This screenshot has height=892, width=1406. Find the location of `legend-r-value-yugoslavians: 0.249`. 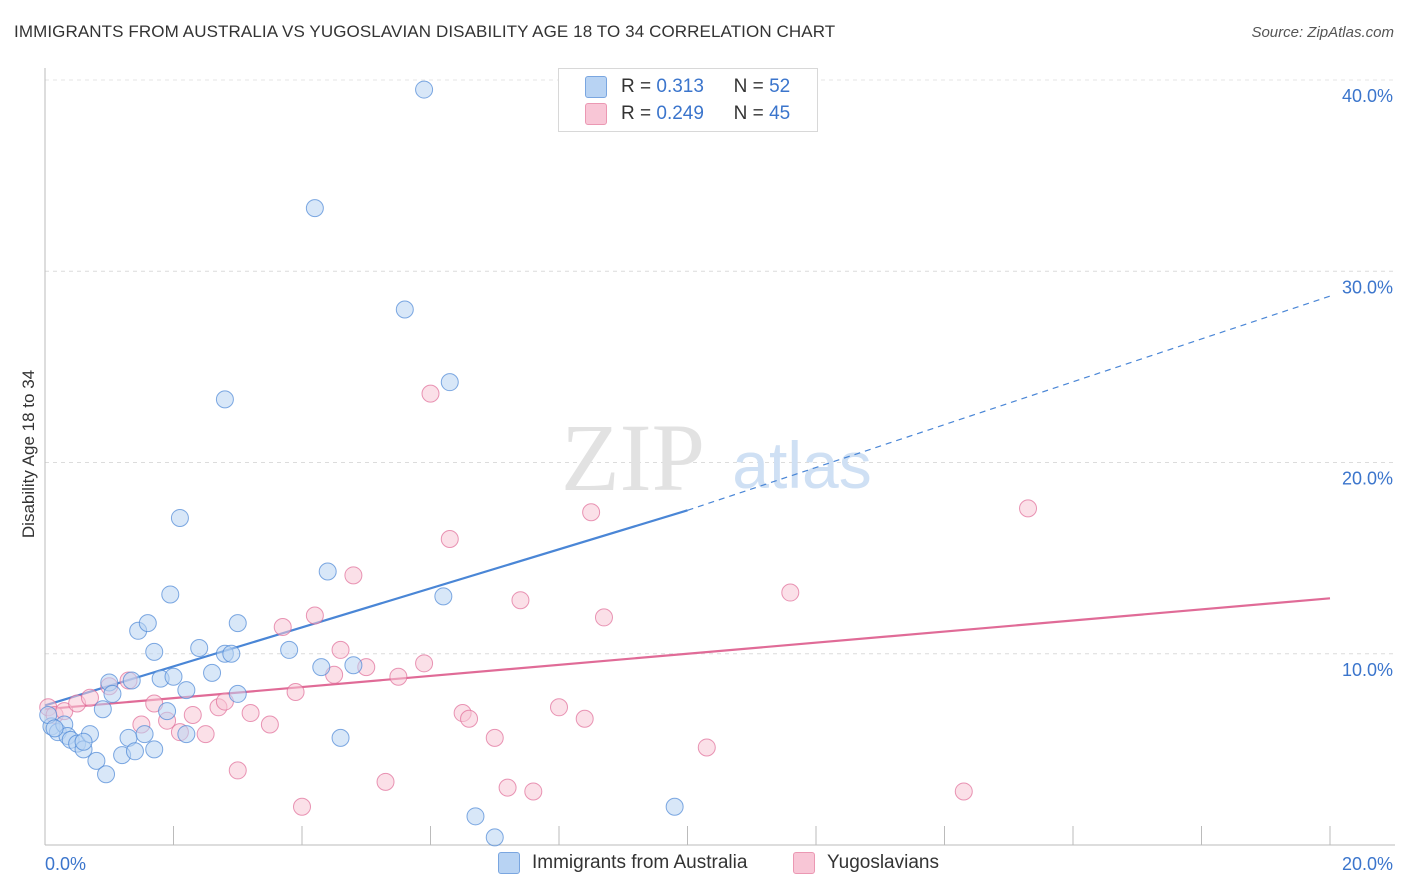

legend-r-value-yugoslavians: 0.249 is located at coordinates (680, 113).